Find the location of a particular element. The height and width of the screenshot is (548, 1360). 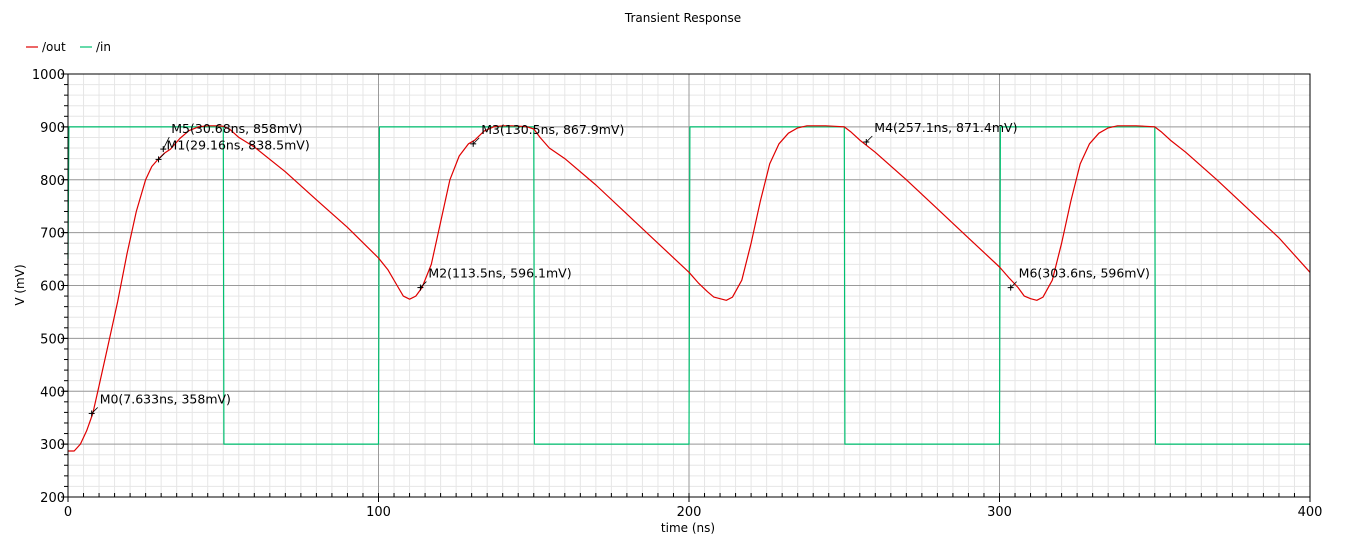

legend-label-in: /in is located at coordinates (103, 47).